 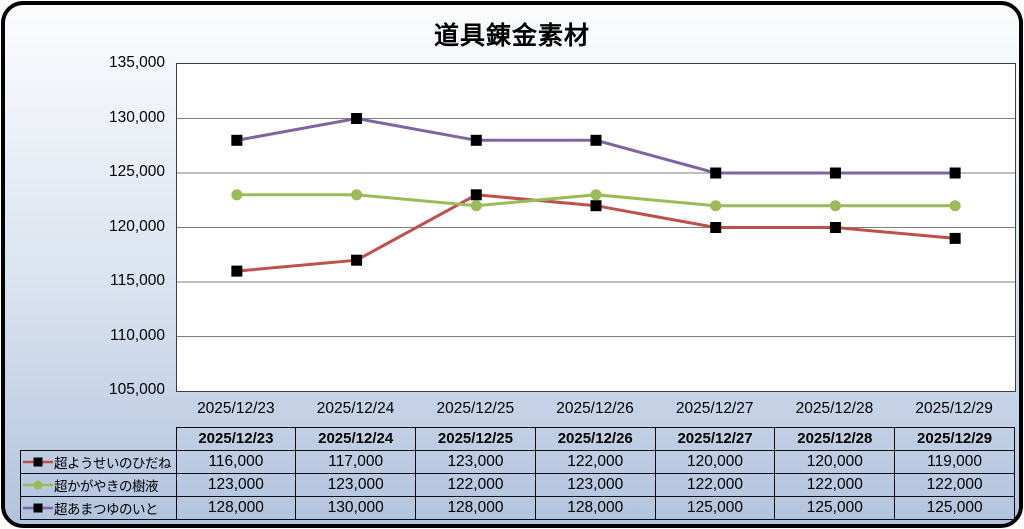 I want to click on series-legend: 超ようせいのひだね, so click(x=98, y=461).